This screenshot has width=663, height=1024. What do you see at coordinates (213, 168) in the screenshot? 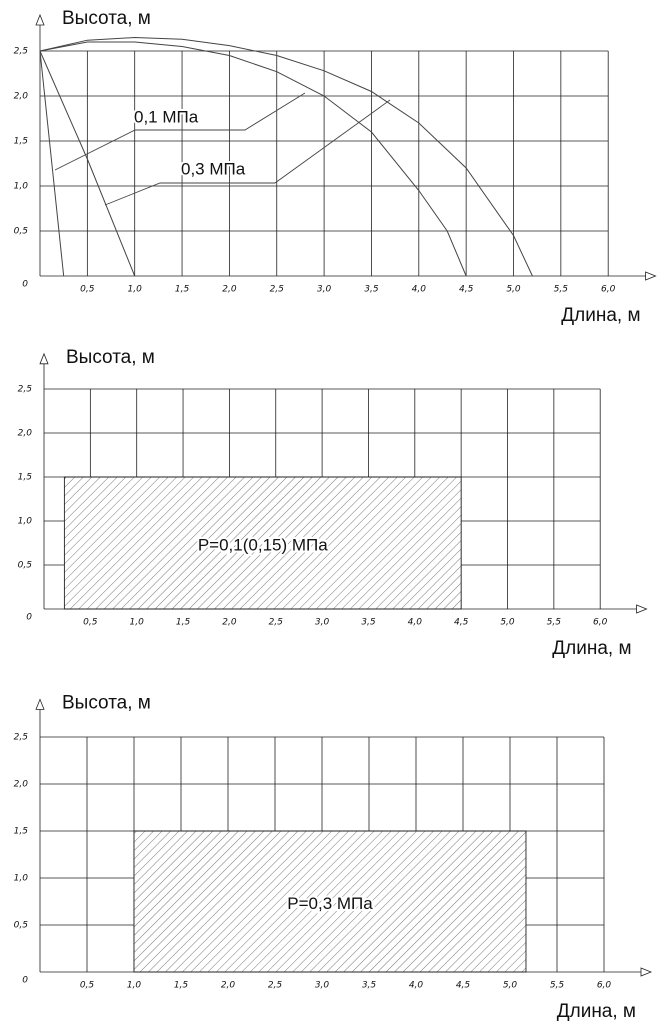
I see `annotation: 0,3 МПа` at bounding box center [213, 168].